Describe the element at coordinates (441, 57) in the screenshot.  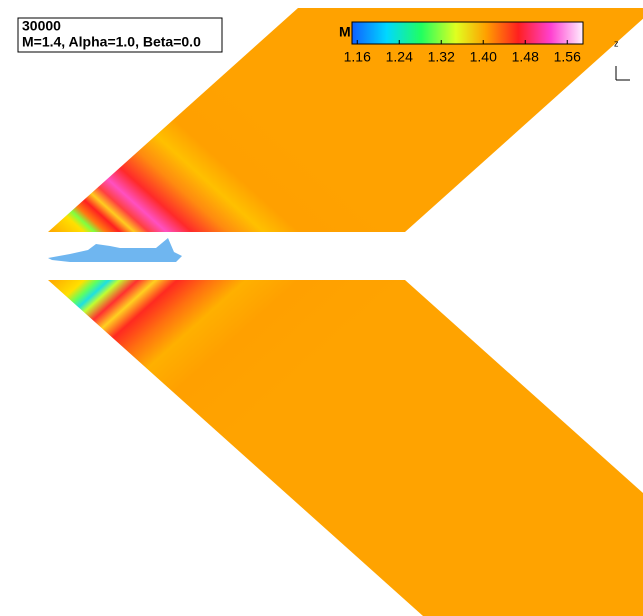
I see `colorbar-tick-label: 1.32` at that location.